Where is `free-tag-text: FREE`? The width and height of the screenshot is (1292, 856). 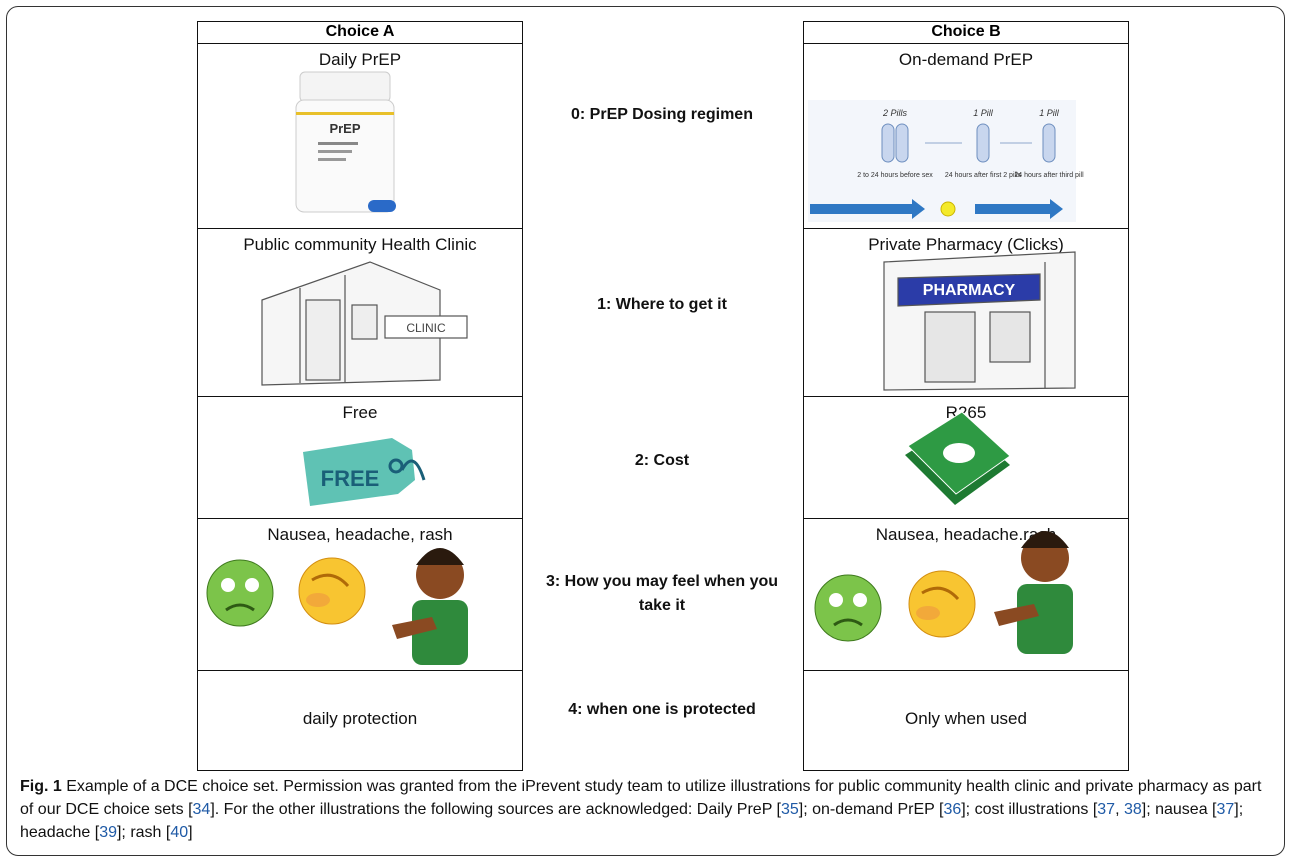
free-tag-text: FREE is located at coordinates (350, 478).